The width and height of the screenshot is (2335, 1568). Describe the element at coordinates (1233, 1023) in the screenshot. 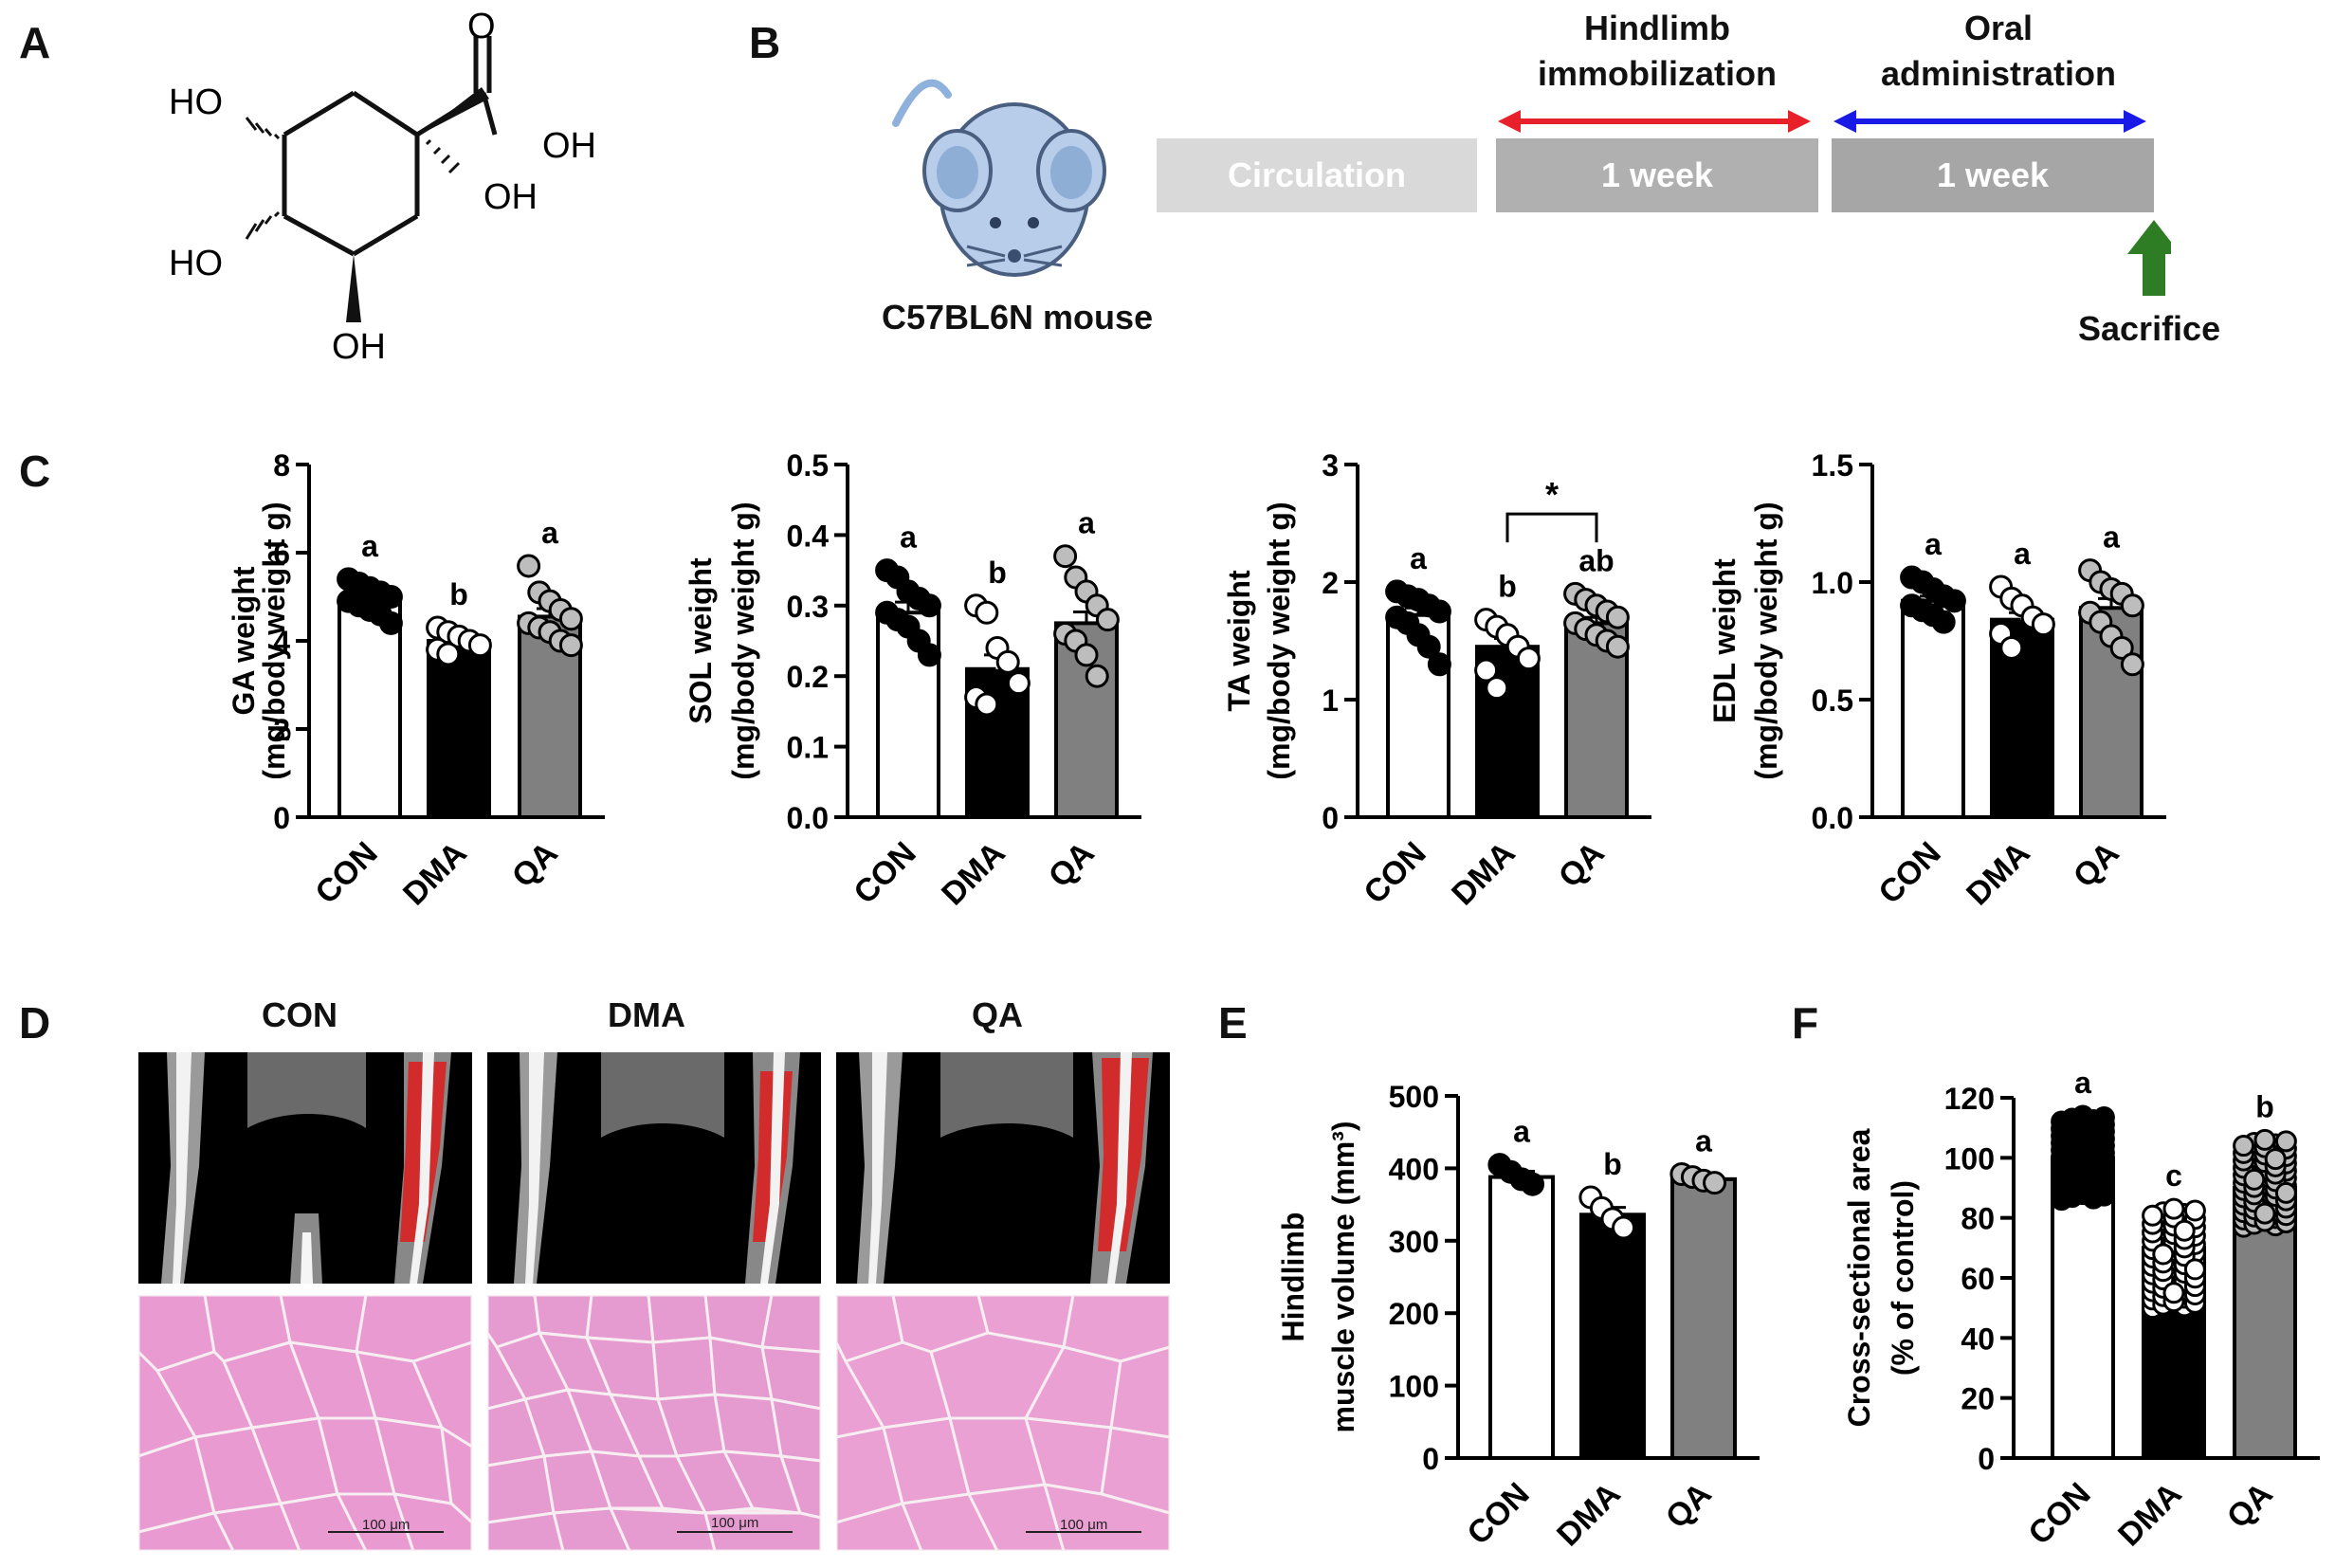

I see `panel-label-e: E` at that location.